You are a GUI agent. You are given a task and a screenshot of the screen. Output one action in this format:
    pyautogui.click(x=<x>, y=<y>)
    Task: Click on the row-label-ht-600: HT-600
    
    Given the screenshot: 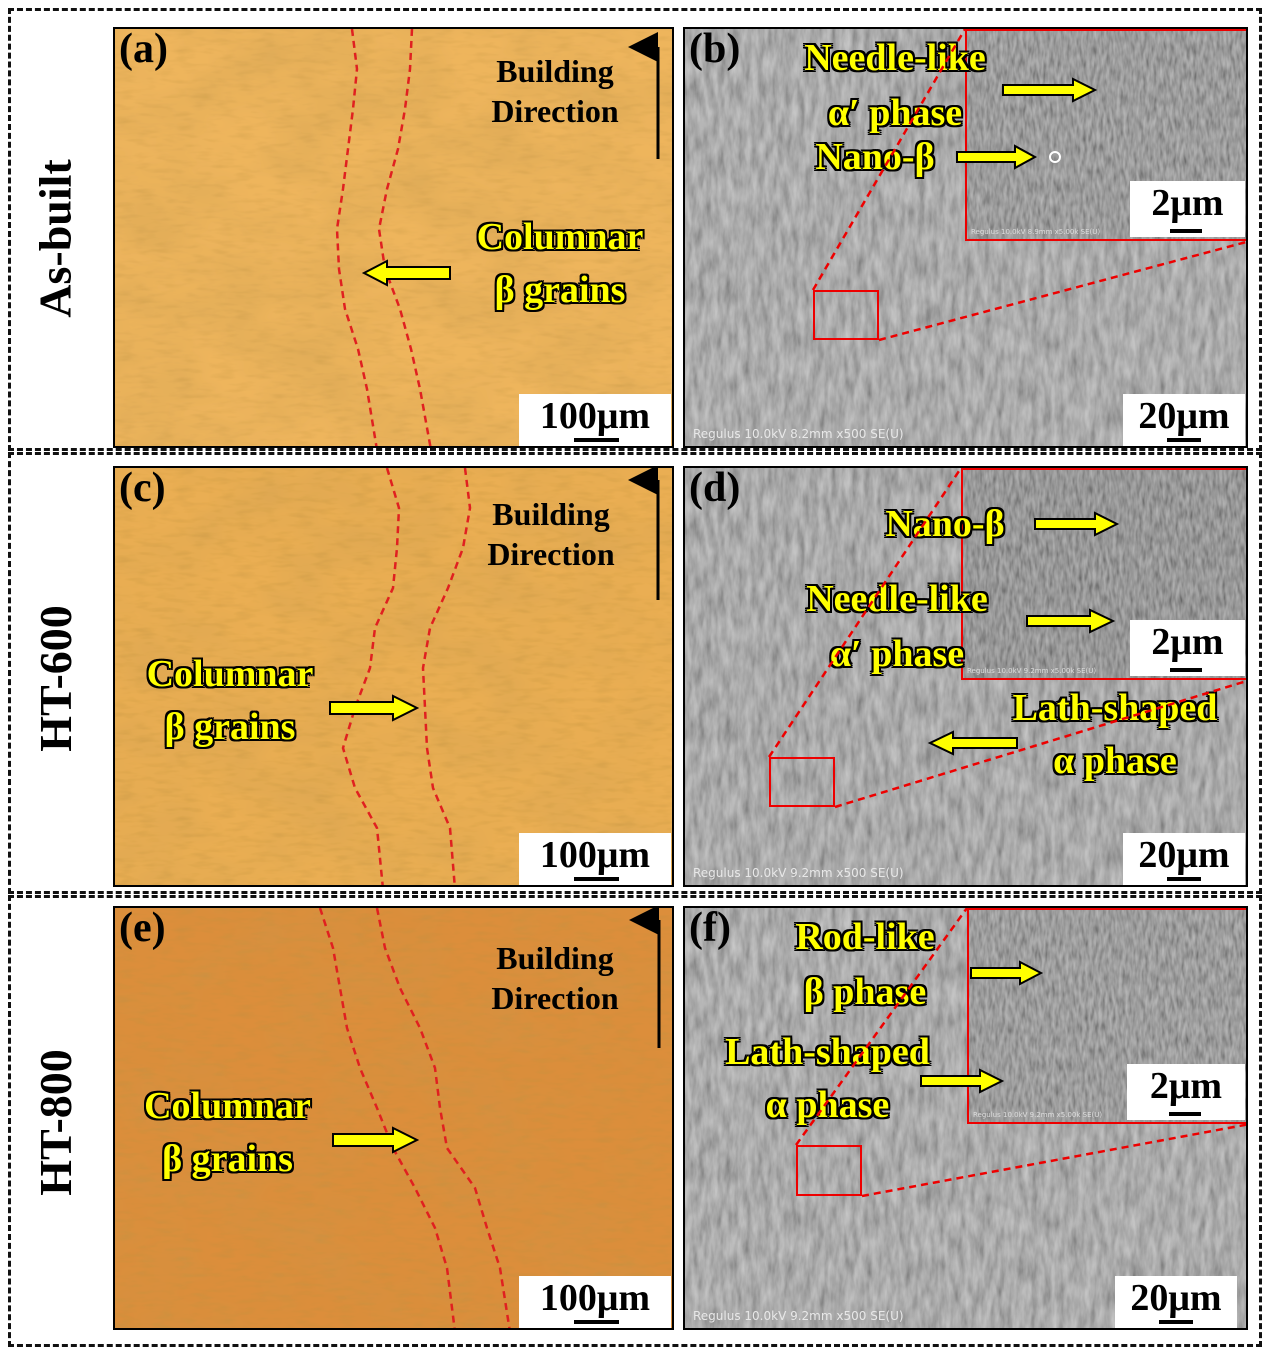 What is the action you would take?
    pyautogui.click(x=55, y=678)
    